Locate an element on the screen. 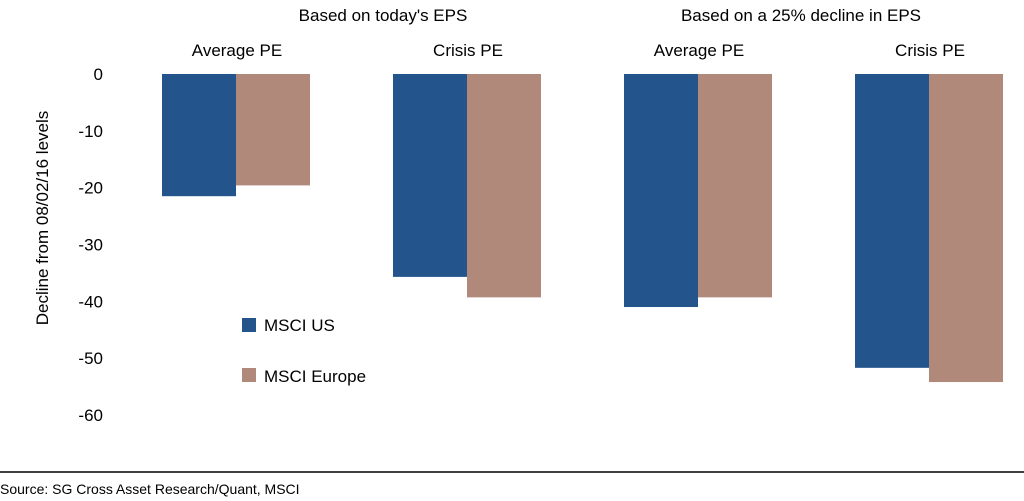 This screenshot has height=501, width=1024. y-tick-label: -20 is located at coordinates (90, 188).